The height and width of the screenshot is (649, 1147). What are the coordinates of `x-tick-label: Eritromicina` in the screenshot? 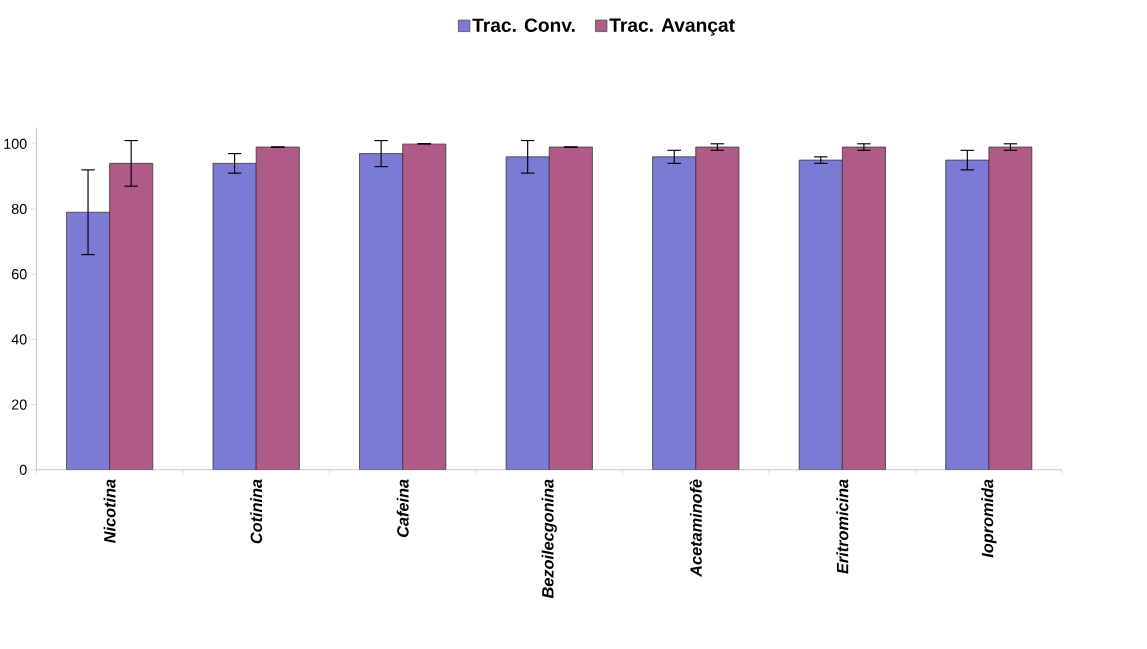 It's located at (842, 526).